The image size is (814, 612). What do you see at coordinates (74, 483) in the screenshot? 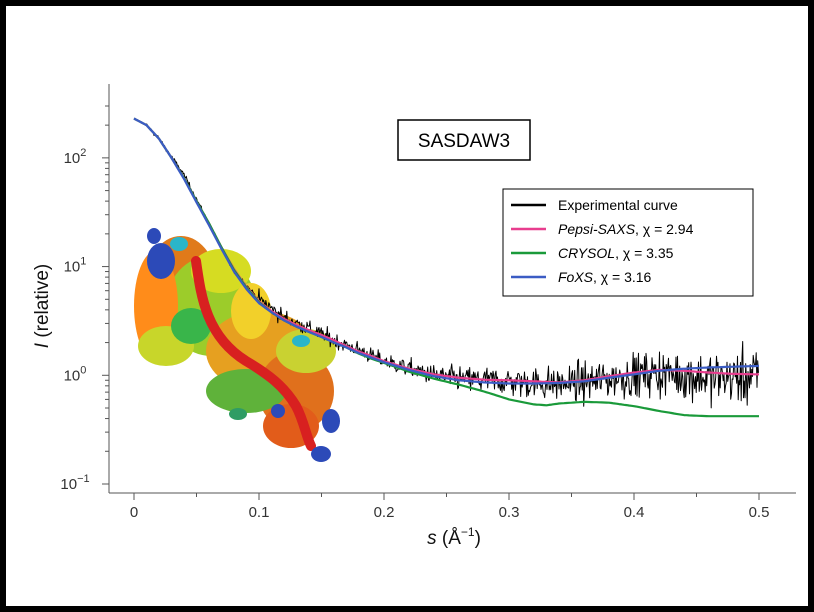
I see `y-tick-label: 10⁻¹` at bounding box center [74, 483].